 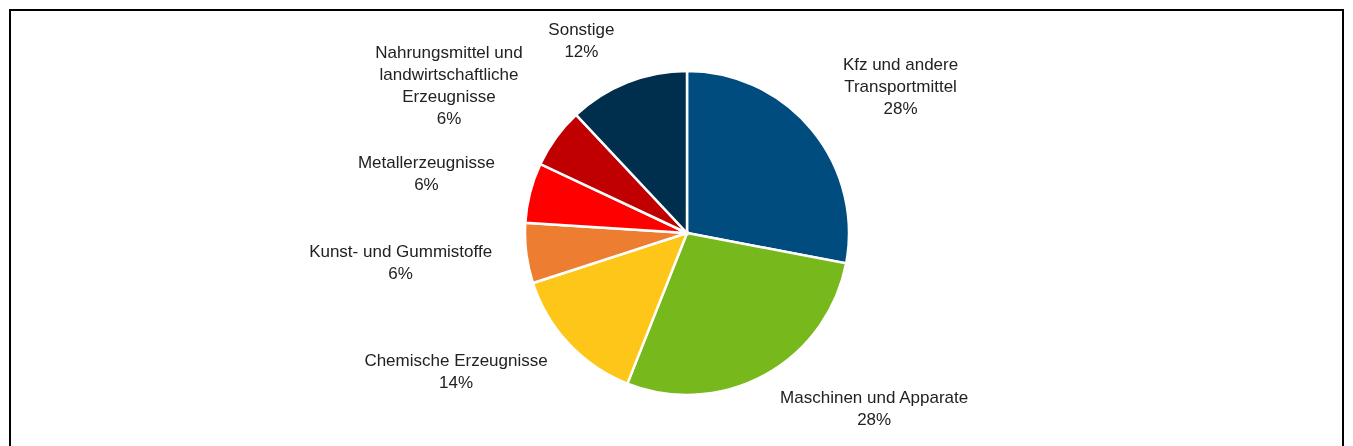 What do you see at coordinates (581, 30) in the screenshot?
I see `slice-label: Sonstige` at bounding box center [581, 30].